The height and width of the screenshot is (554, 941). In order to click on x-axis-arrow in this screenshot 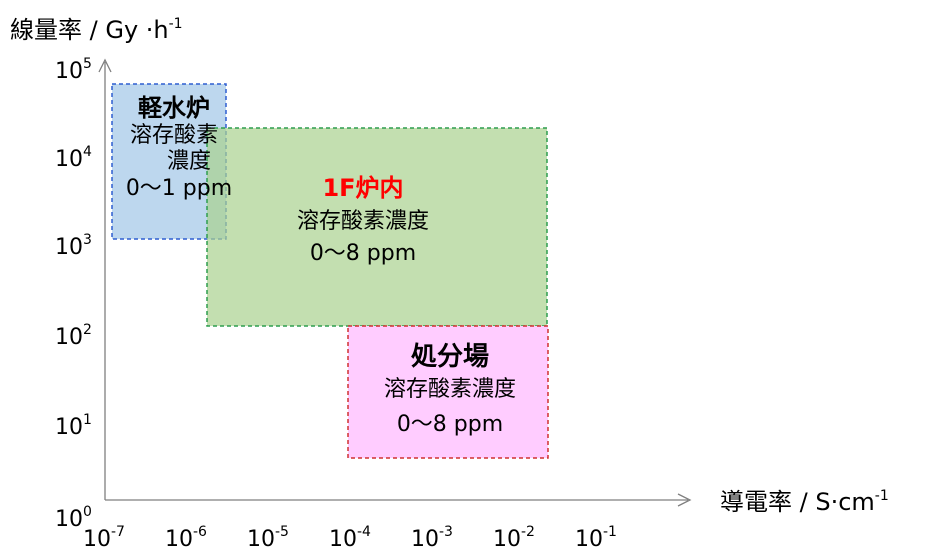, I will do `click(684, 500)`.